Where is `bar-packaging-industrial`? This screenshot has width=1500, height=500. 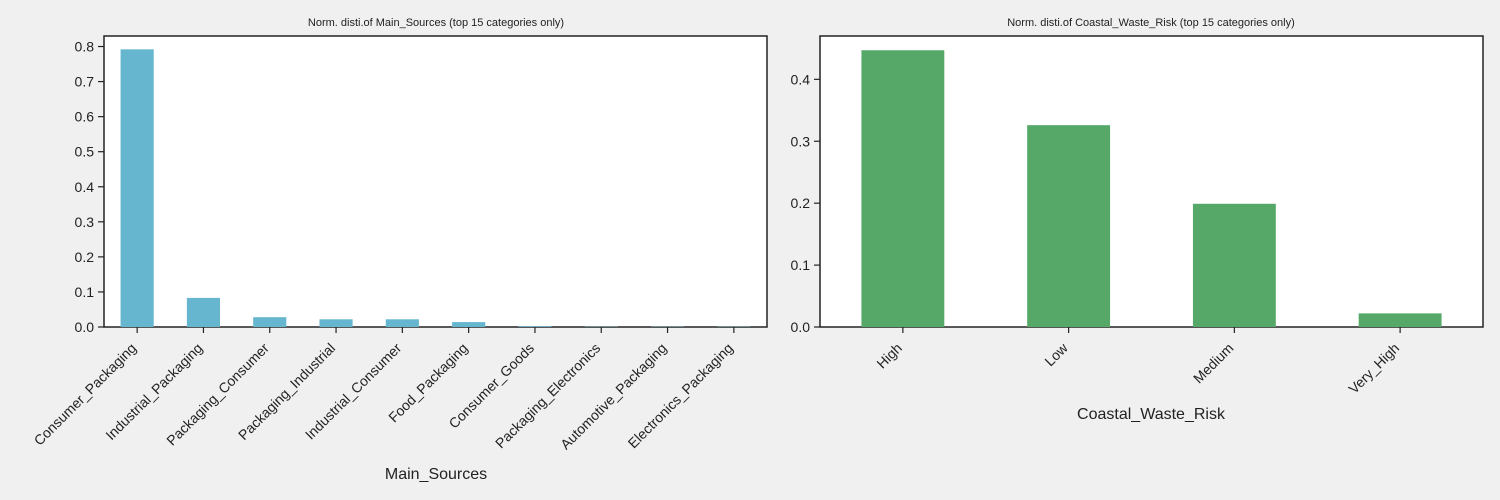
bar-packaging-industrial is located at coordinates (336, 323).